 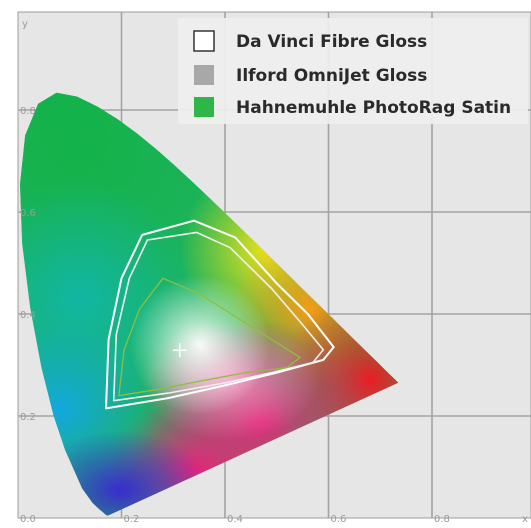 I want to click on y-axis-label: y, so click(x=25, y=24).